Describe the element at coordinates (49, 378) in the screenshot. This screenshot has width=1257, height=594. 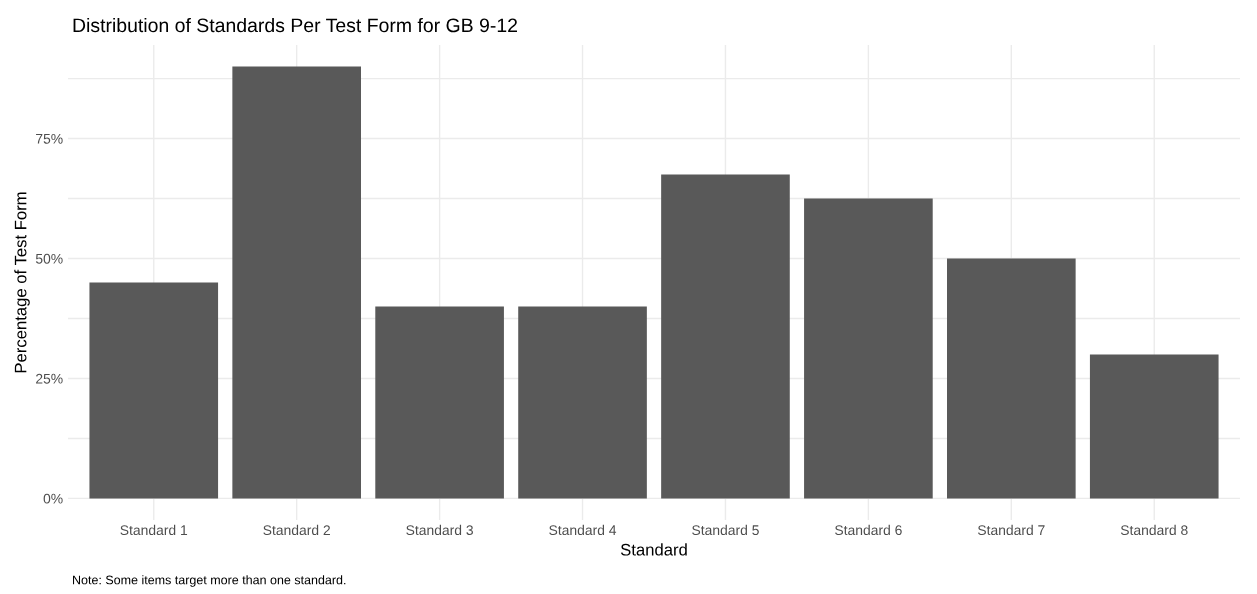
I see `y-tick-label: 25%` at that location.